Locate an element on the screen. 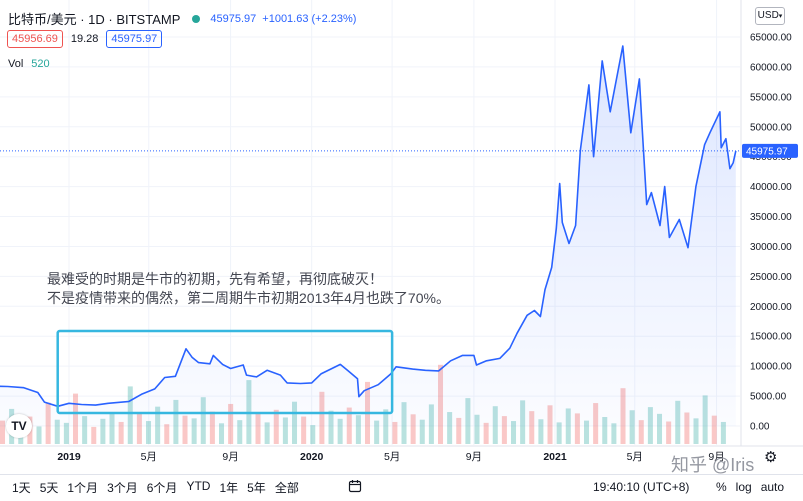 The image size is (803, 501). range-1y-button: 1年 is located at coordinates (229, 488).